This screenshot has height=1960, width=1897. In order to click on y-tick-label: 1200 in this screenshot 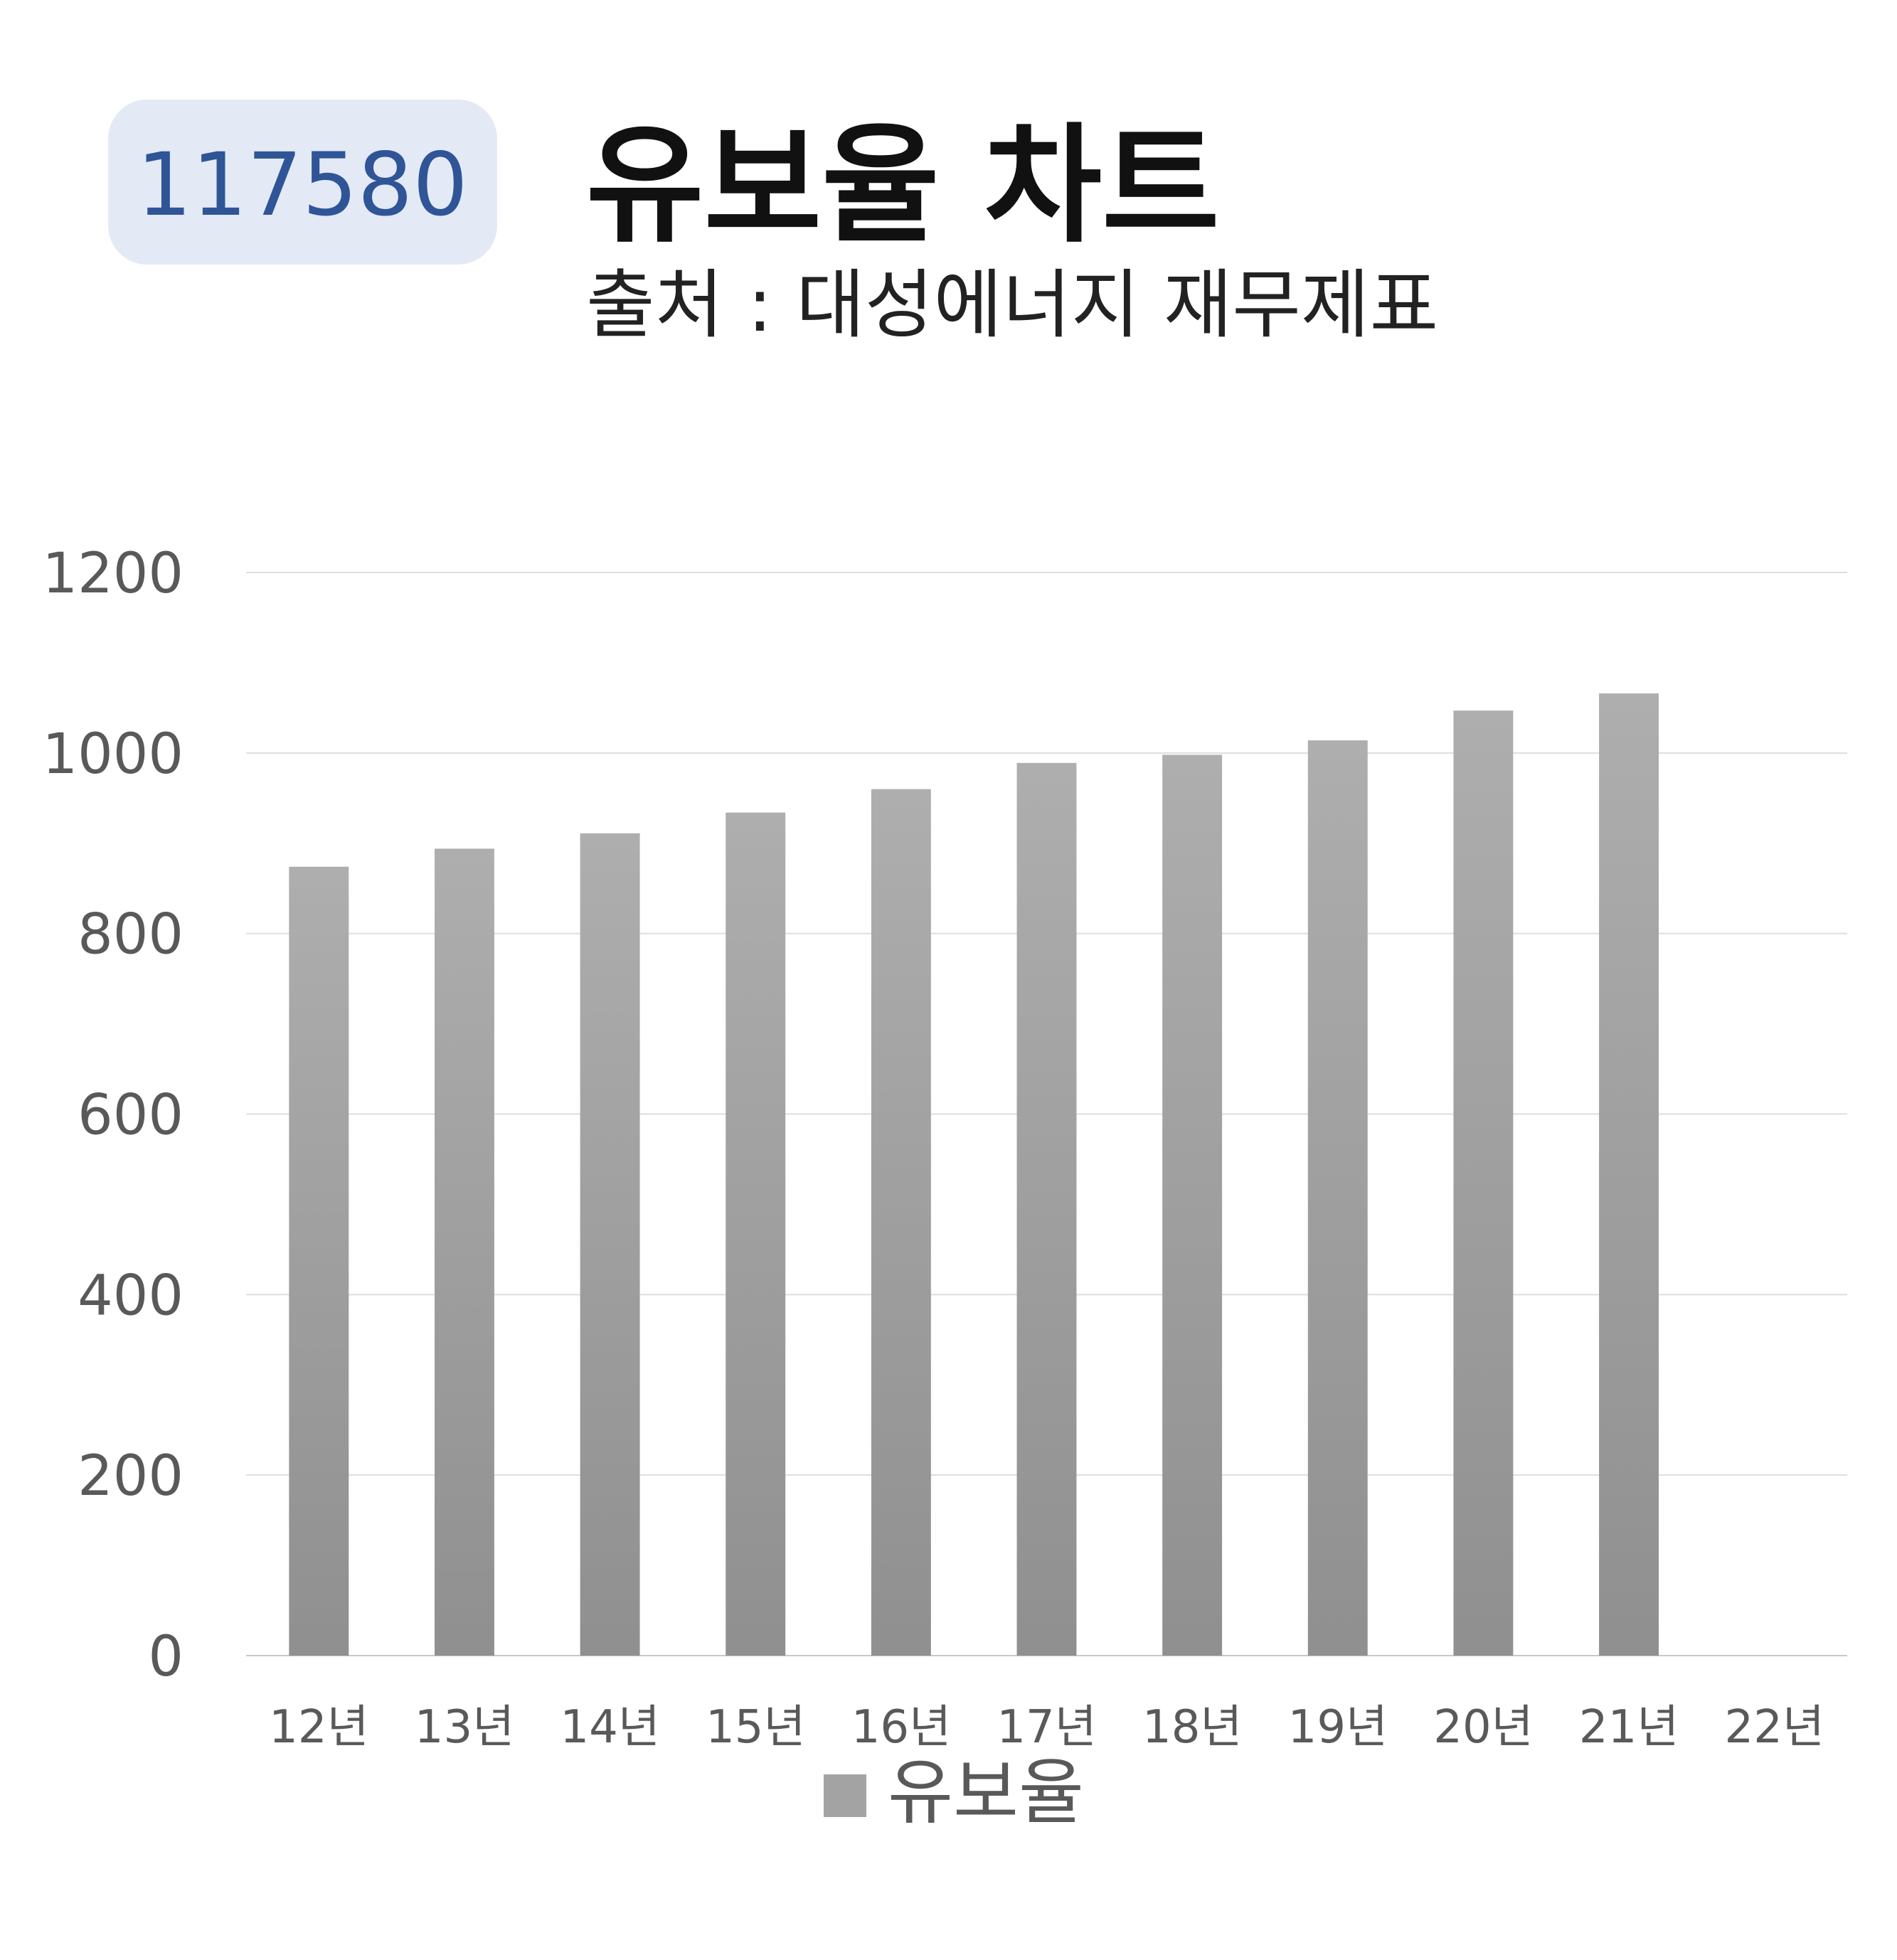, I will do `click(113, 574)`.